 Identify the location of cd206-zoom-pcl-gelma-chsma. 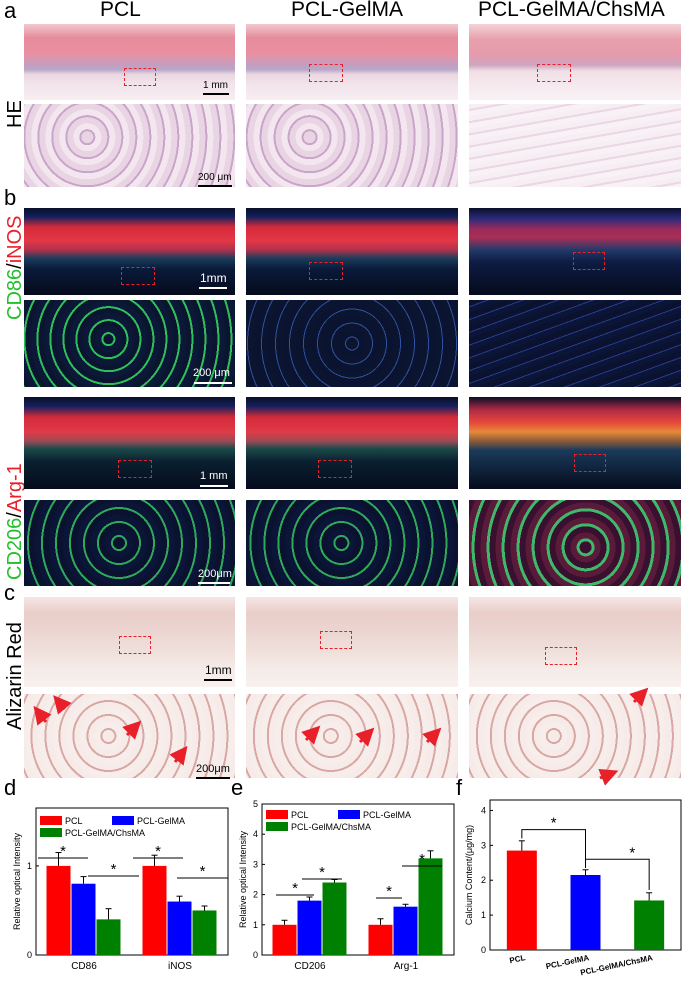
(575, 543).